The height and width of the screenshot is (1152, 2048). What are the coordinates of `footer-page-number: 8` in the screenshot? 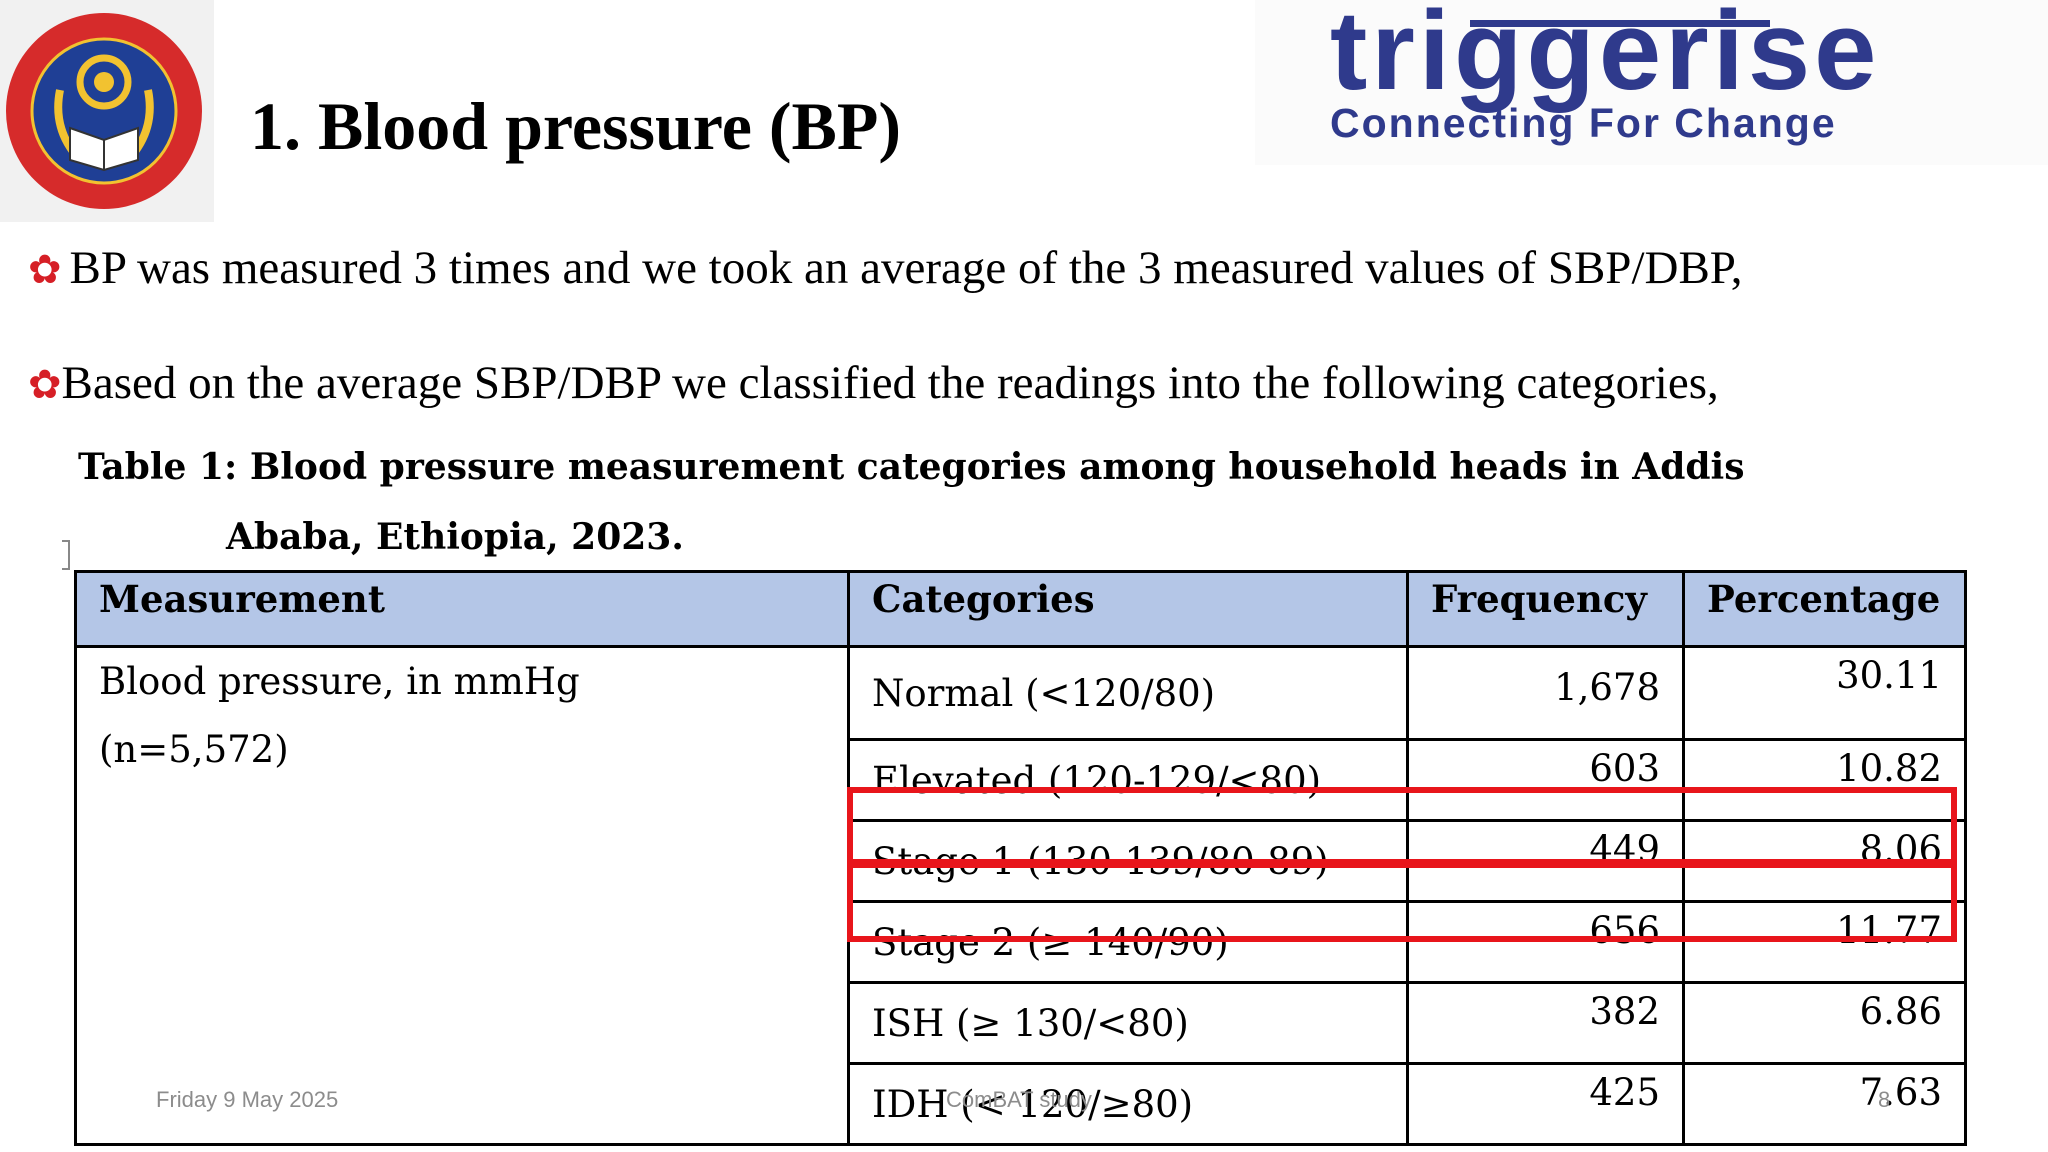 It's located at (1884, 1099).